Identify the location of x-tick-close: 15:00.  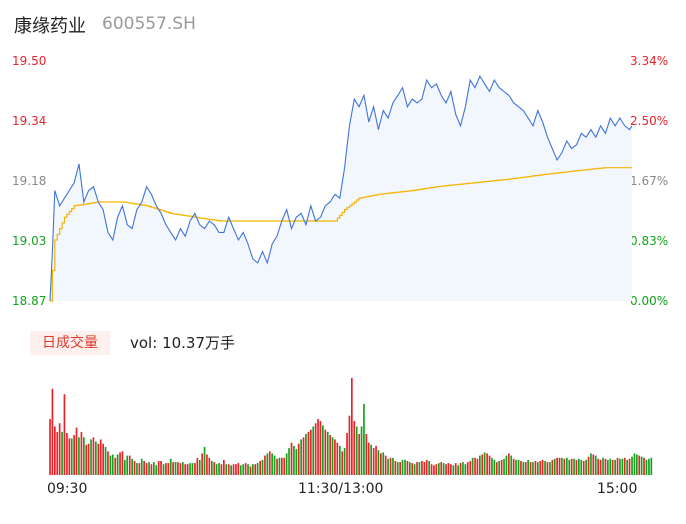
(617, 489).